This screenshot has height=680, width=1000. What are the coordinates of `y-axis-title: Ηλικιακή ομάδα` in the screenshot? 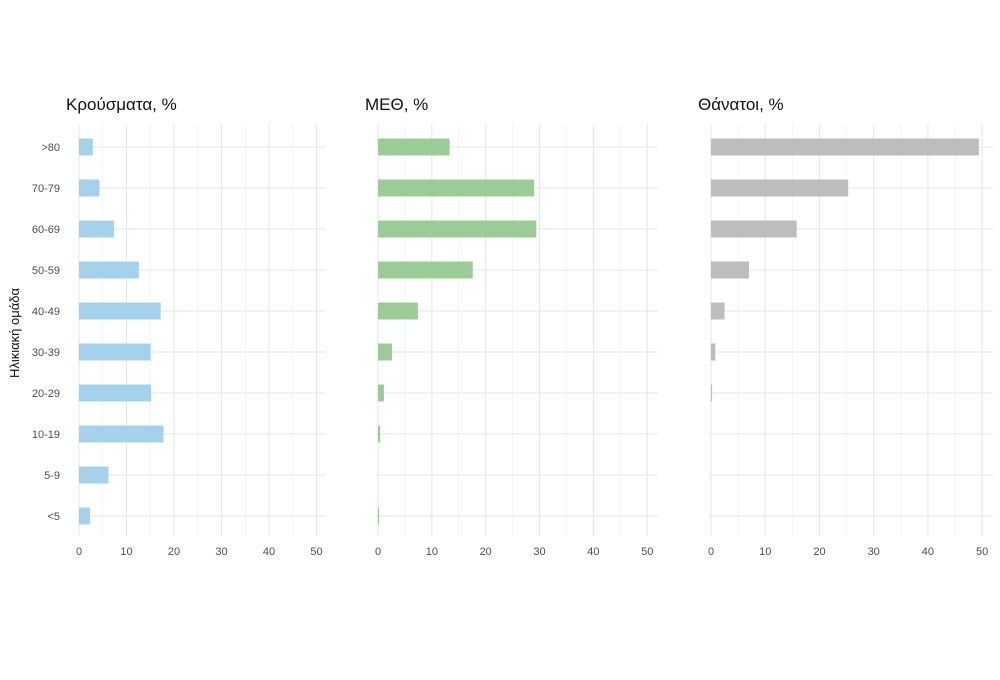 It's located at (14, 333).